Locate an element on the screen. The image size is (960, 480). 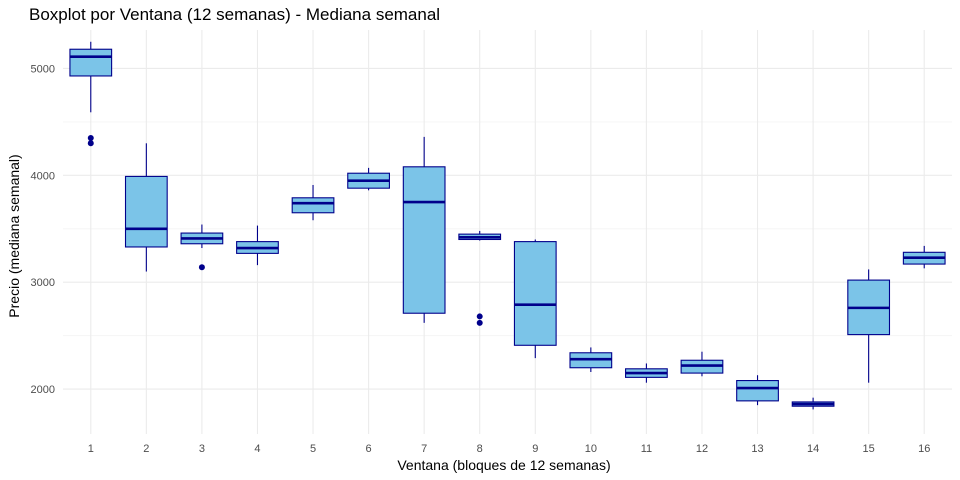
y-axis-ticks: 2000 3000 4000 5000 is located at coordinates (43, 229).